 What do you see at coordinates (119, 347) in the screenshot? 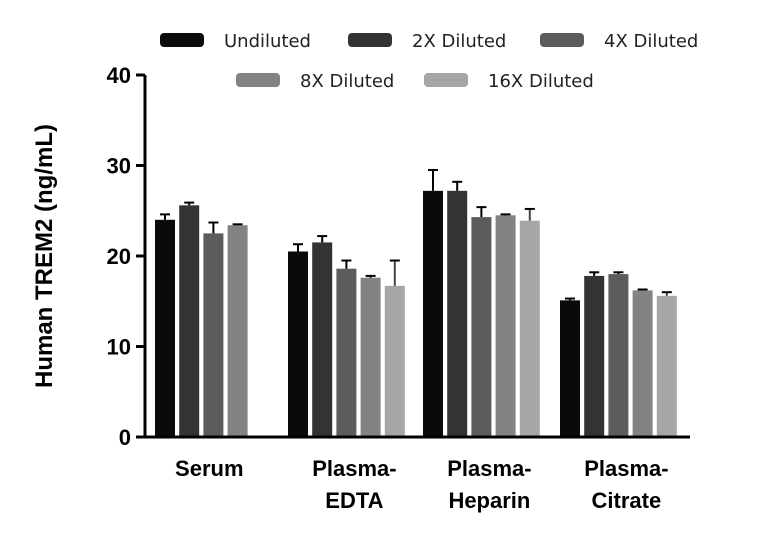
I see `y-tick-label: 10` at bounding box center [119, 347].